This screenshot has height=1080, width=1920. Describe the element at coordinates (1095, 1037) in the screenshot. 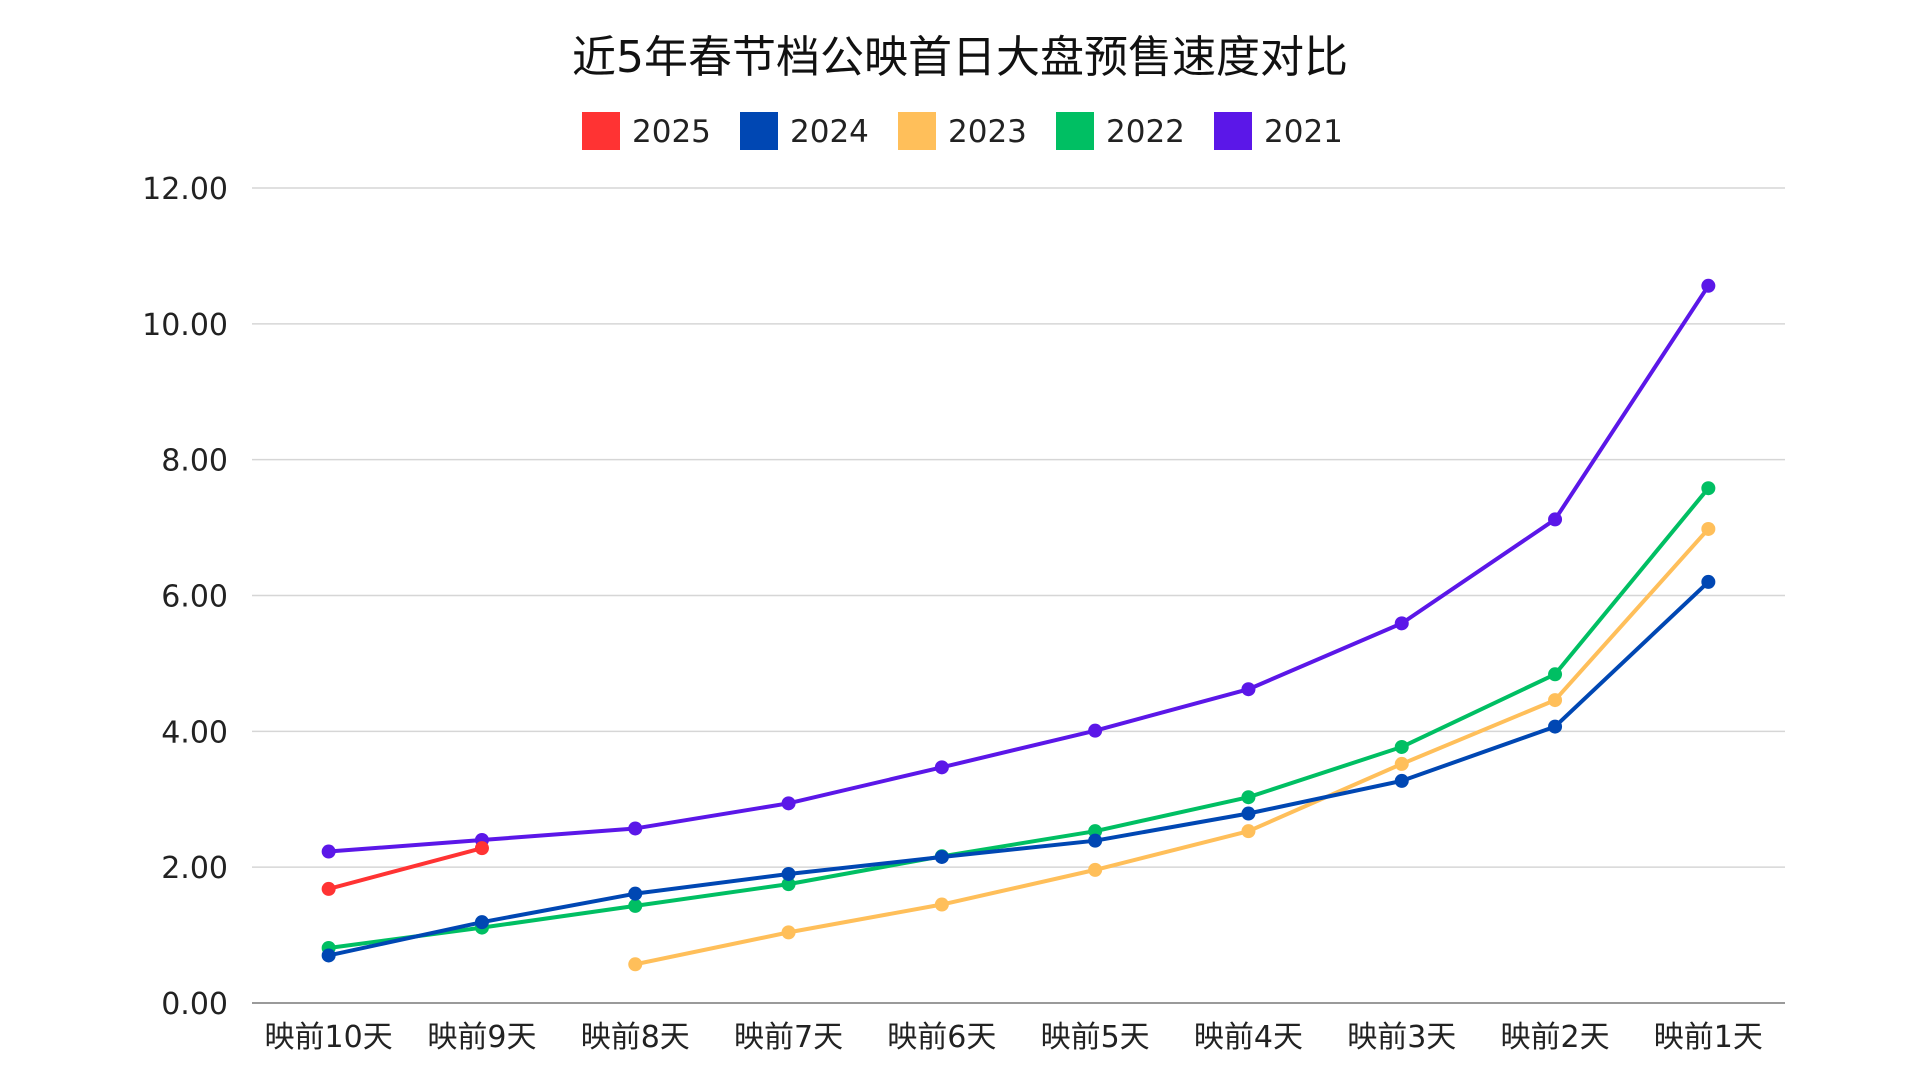

I see `x-tick-label: 映前5天` at that location.